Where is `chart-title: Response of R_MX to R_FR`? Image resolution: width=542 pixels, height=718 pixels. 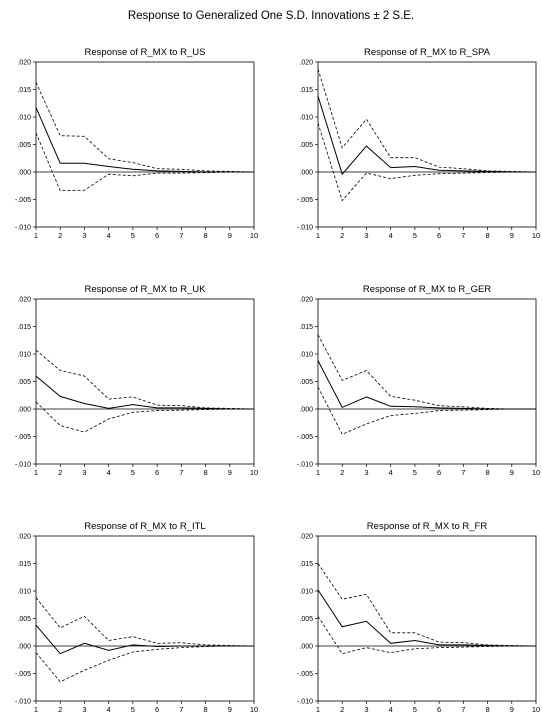 chart-title: Response of R_MX to R_FR is located at coordinates (427, 526).